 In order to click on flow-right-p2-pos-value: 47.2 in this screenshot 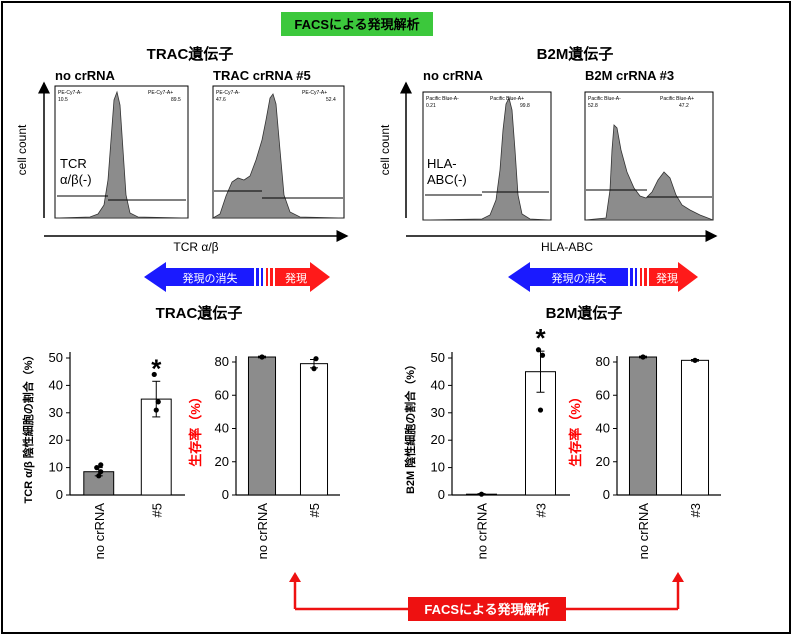, I will do `click(684, 106)`.